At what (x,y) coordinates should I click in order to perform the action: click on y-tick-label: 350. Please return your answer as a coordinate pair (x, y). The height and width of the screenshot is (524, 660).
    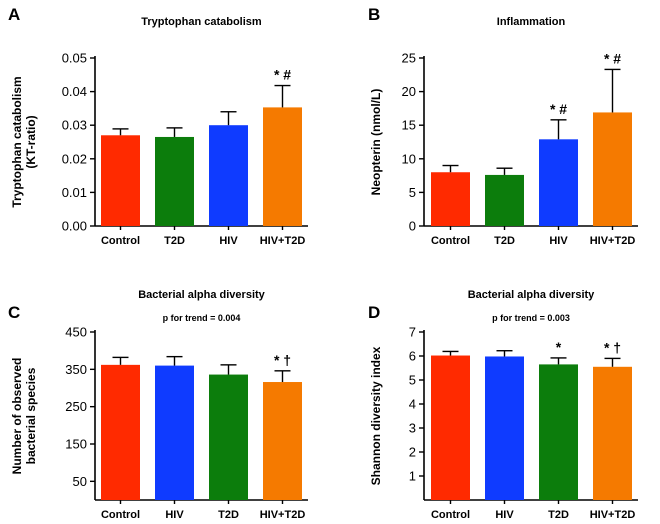
    Looking at the image, I should click on (76, 369).